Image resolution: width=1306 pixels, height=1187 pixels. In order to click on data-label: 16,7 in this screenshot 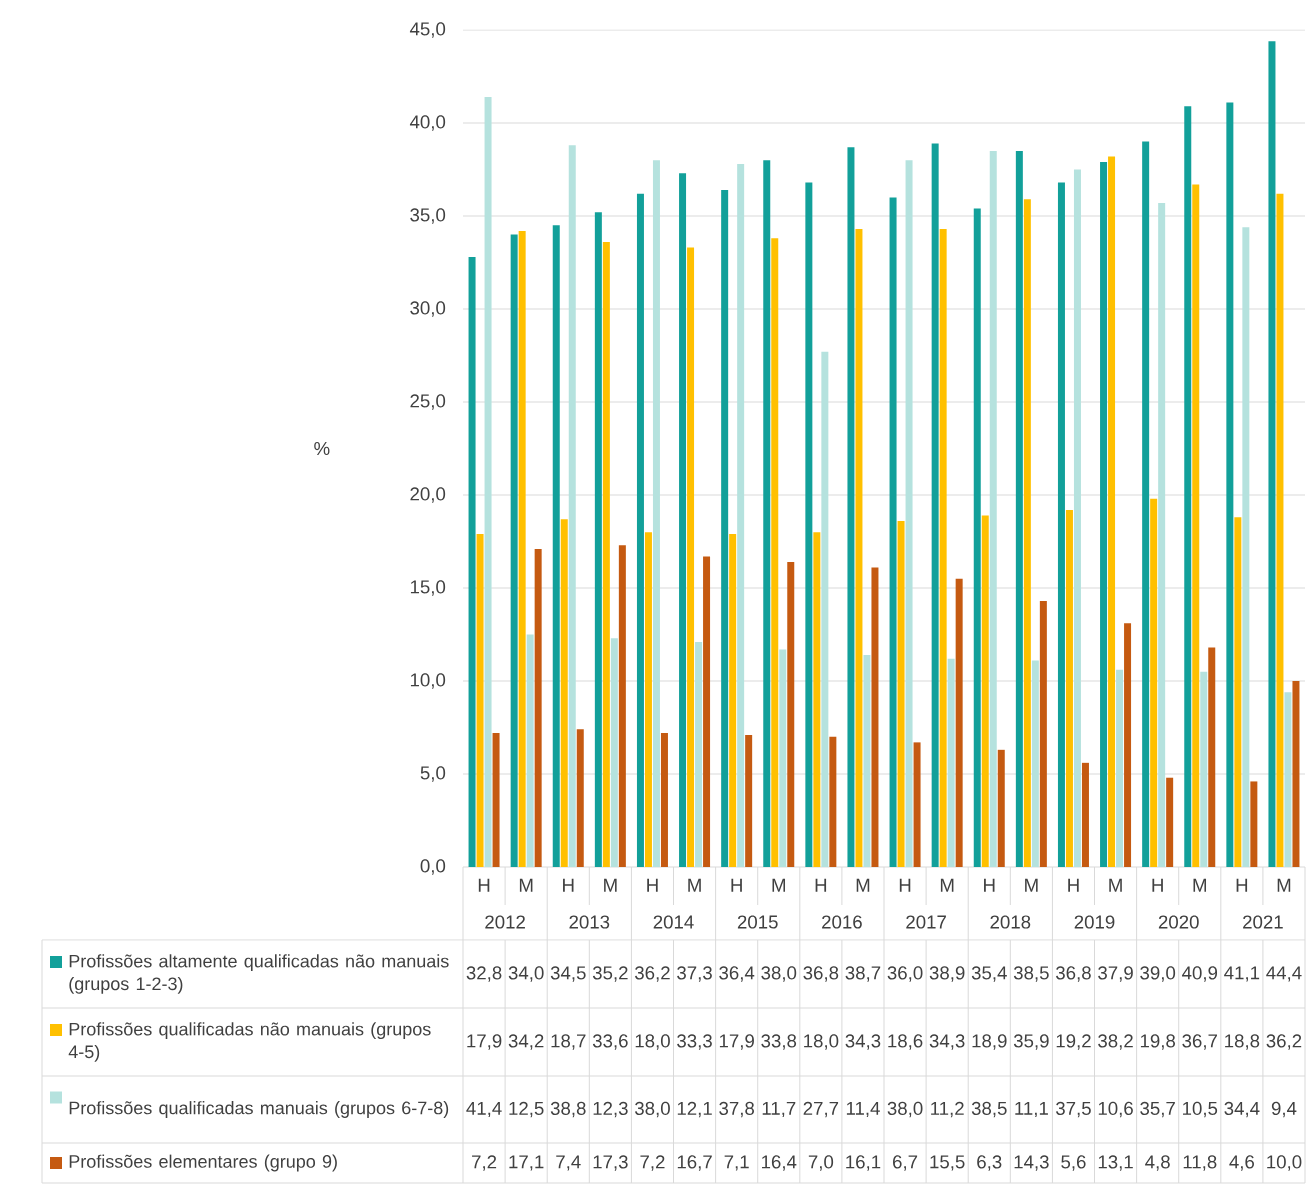, I will do `click(694, 1163)`.